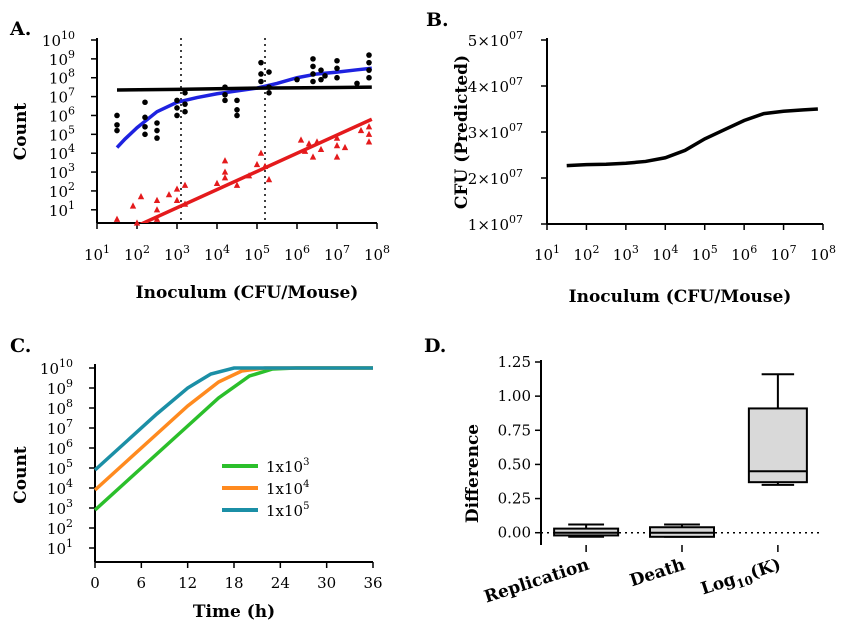 Image resolution: width=842 pixels, height=633 pixels. What do you see at coordinates (437, 20) in the screenshot?
I see `panel-label: B.` at bounding box center [437, 20].